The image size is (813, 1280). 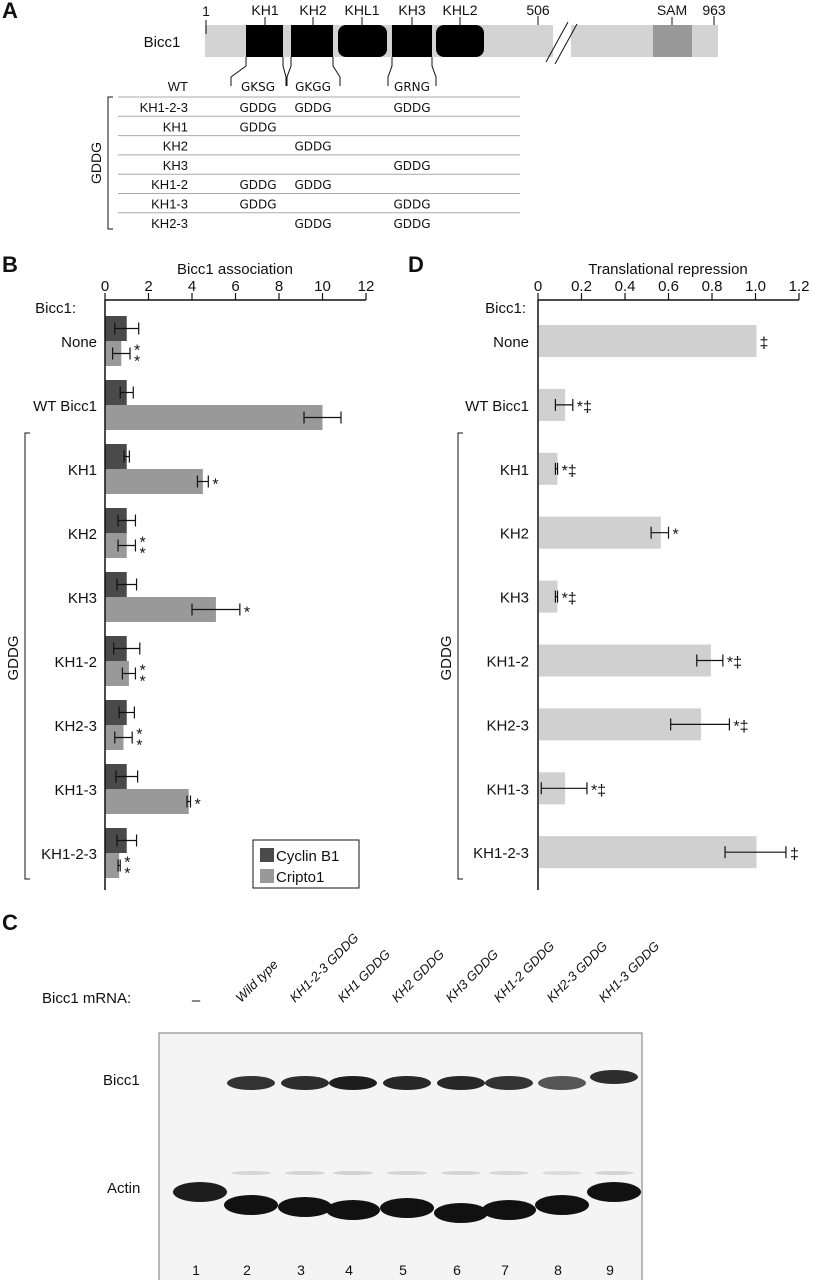 What do you see at coordinates (625, 286) in the screenshot?
I see `chart-d-tick-label: 0.4` at bounding box center [625, 286].